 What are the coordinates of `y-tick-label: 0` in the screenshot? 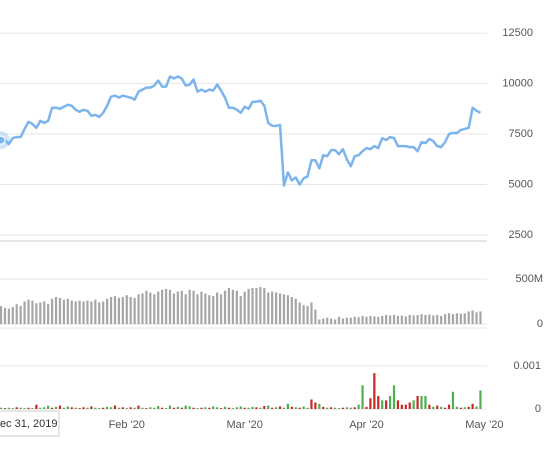 It's located at (538, 409).